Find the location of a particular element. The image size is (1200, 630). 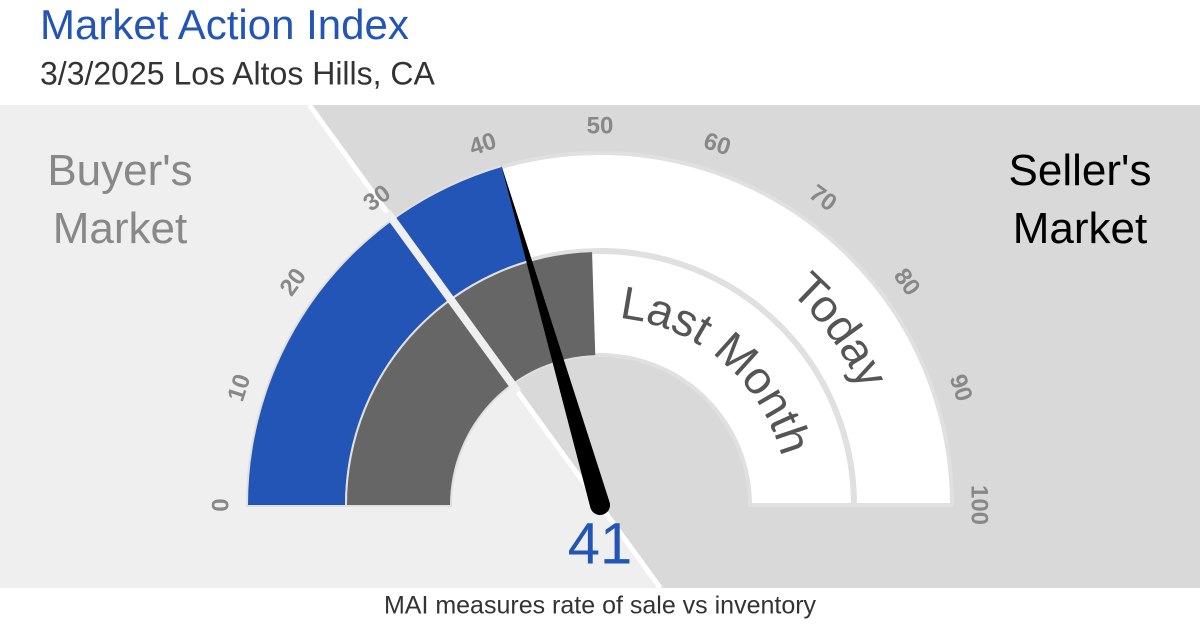

tick-label: 0 is located at coordinates (220, 504).